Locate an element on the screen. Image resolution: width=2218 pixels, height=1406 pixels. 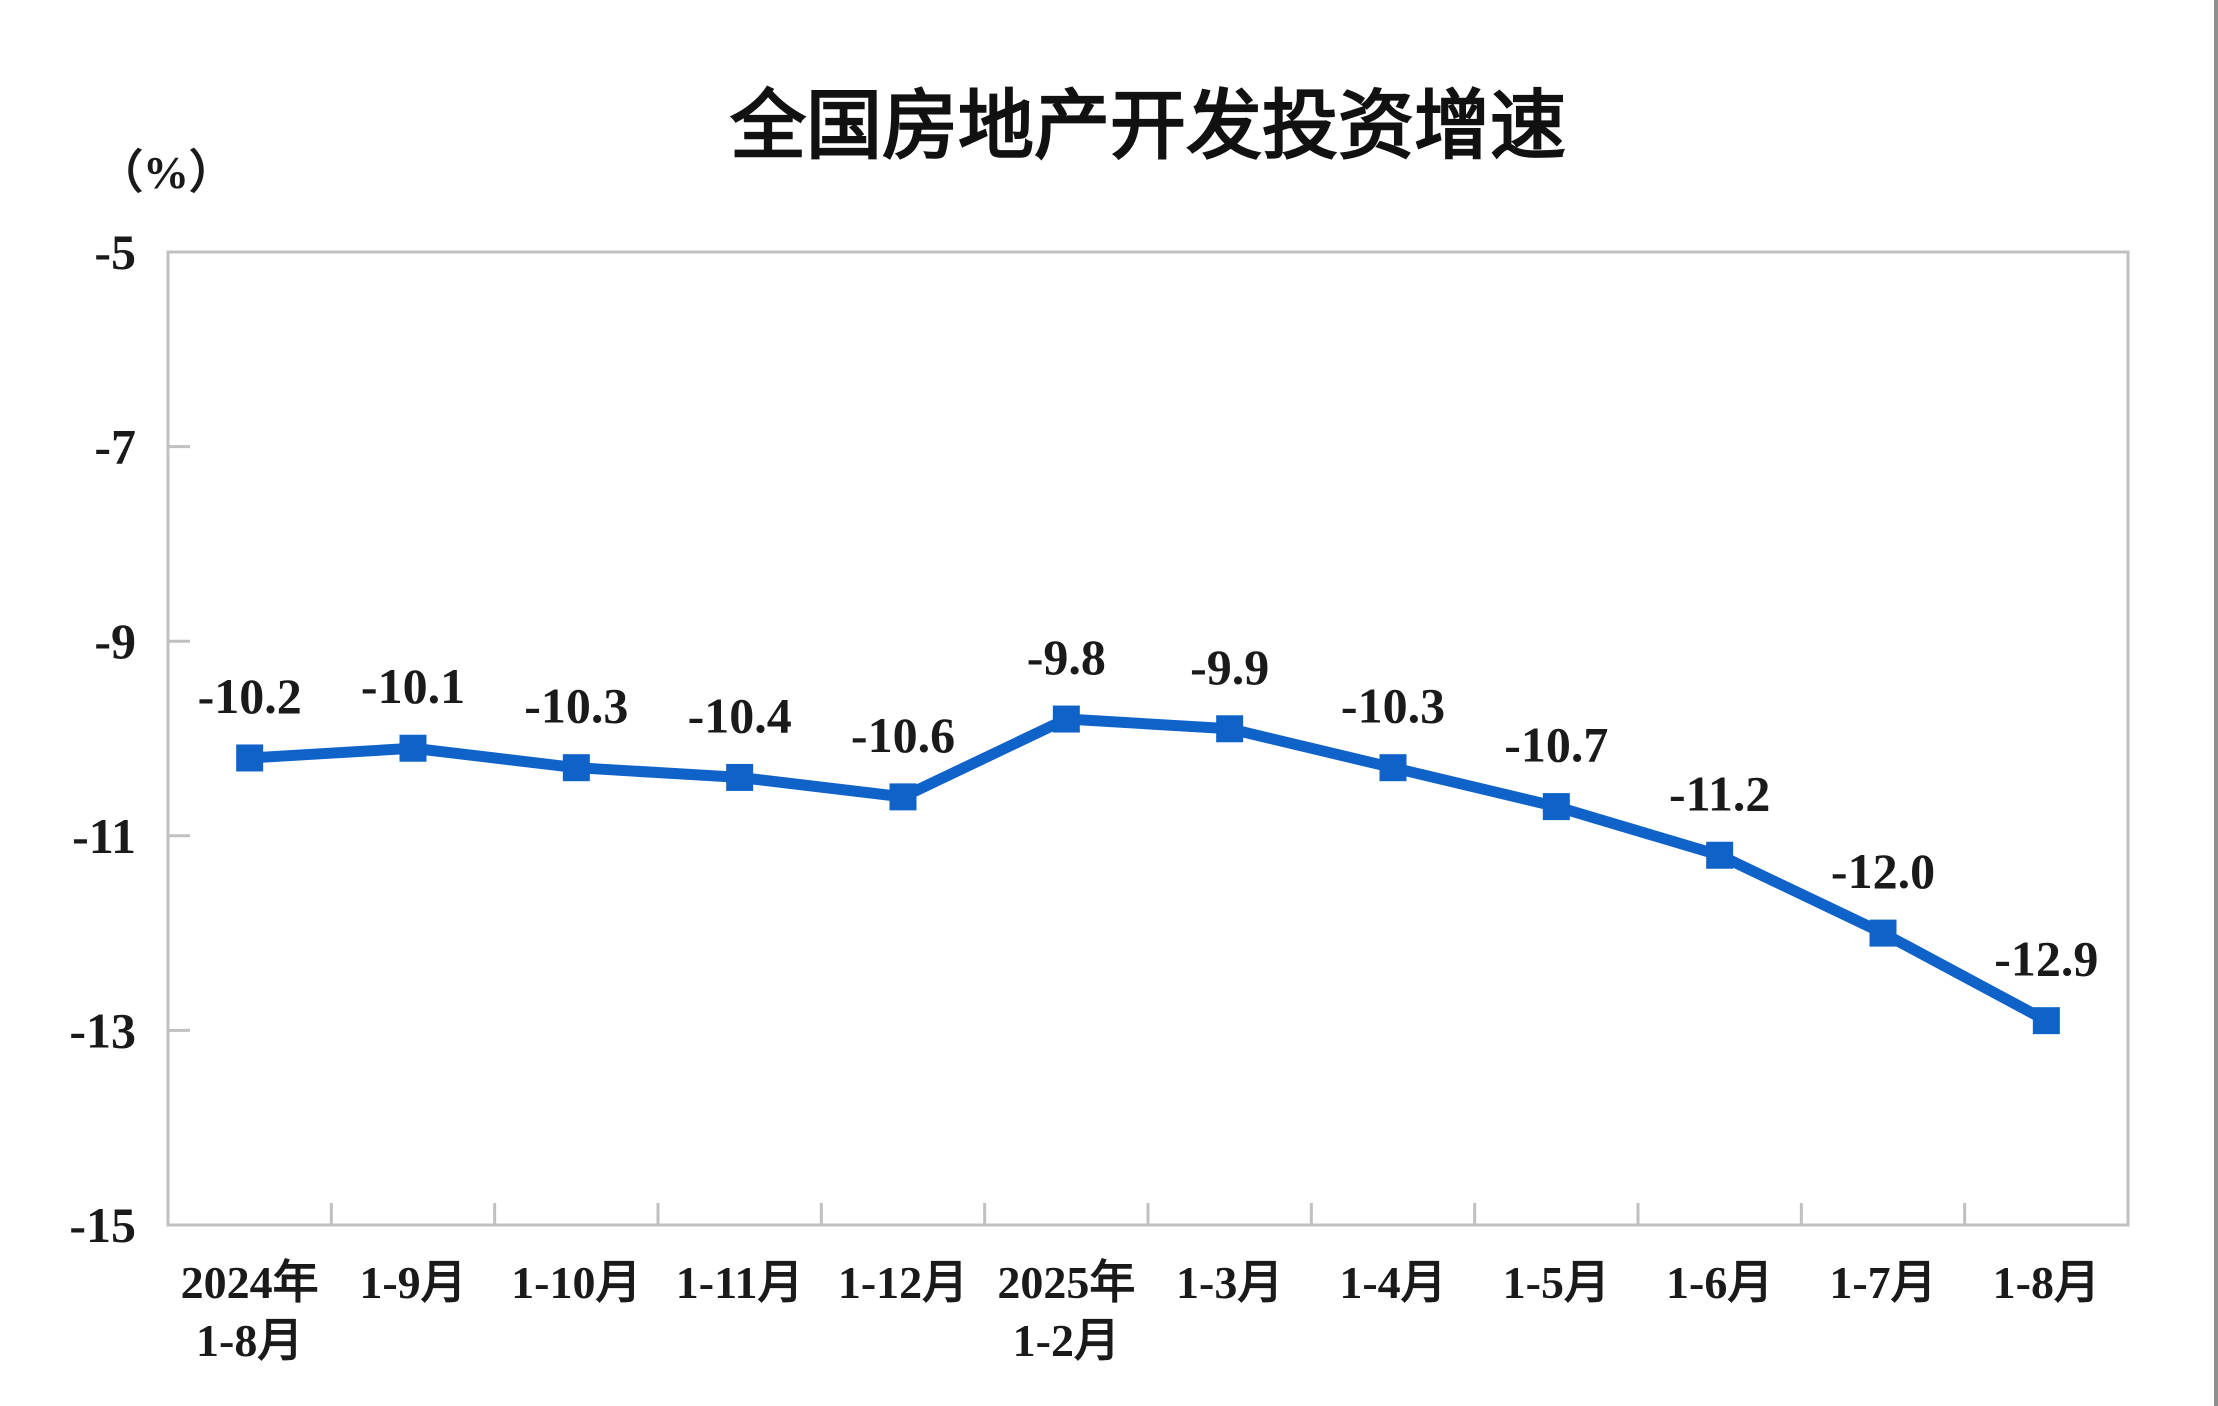
data-point-label: -12.9 is located at coordinates (2046, 959).